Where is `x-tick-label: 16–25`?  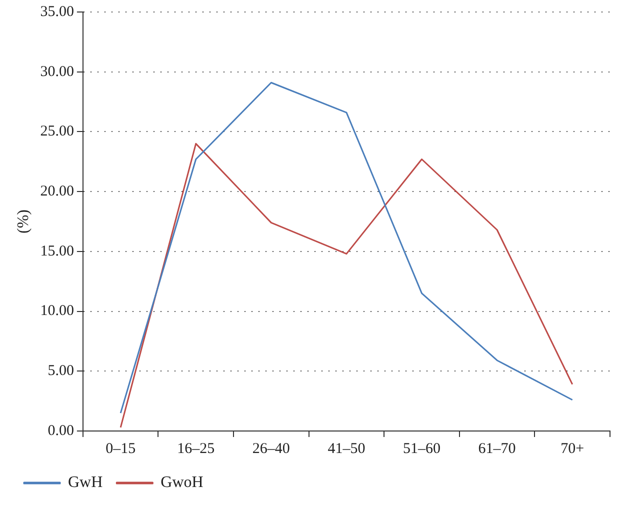
x-tick-label: 16–25 is located at coordinates (196, 448).